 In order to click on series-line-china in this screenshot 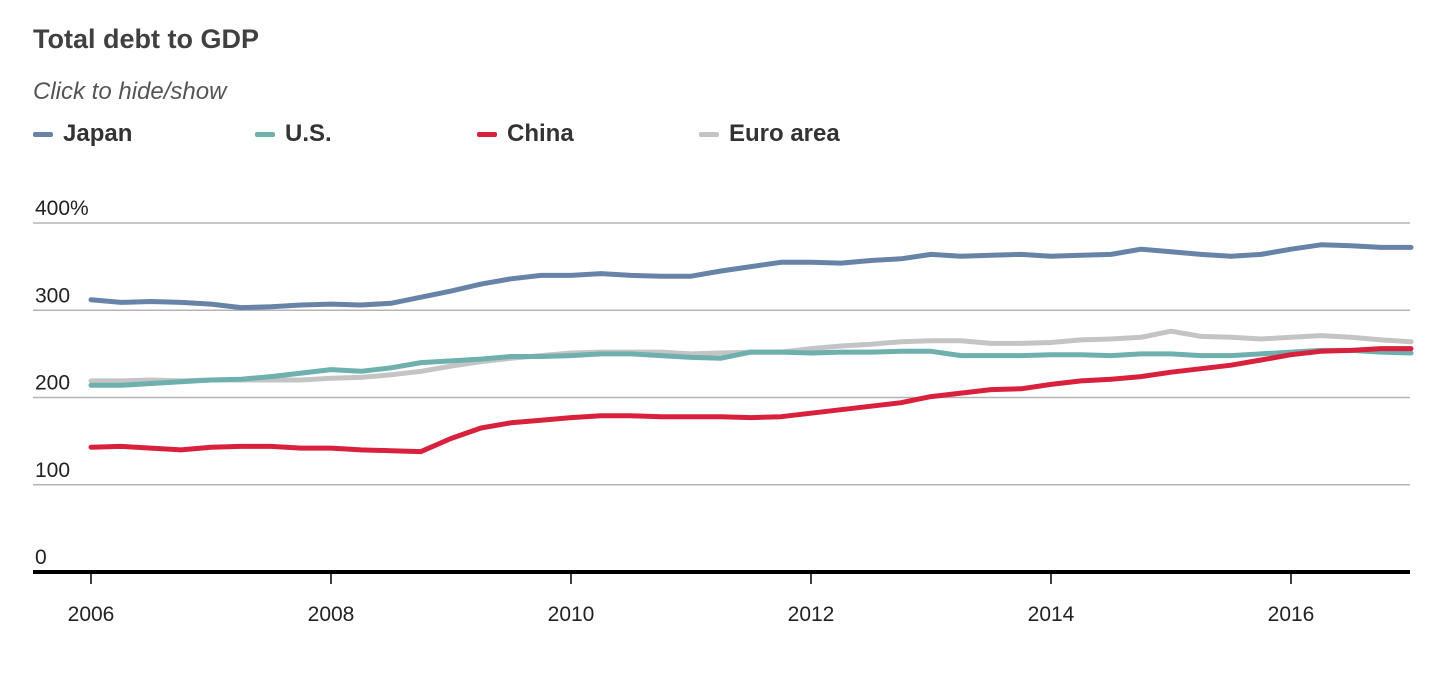, I will do `click(751, 400)`.